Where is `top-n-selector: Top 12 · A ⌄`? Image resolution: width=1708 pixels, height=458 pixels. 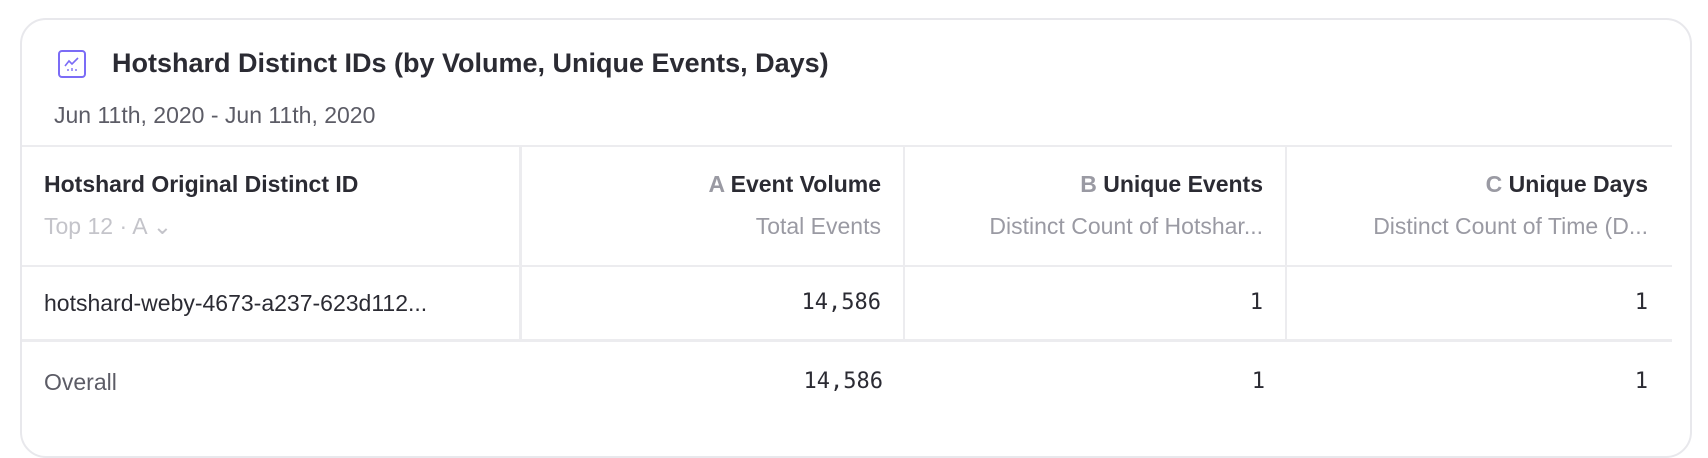 top-n-selector: Top 12 · A ⌄ is located at coordinates (270, 226).